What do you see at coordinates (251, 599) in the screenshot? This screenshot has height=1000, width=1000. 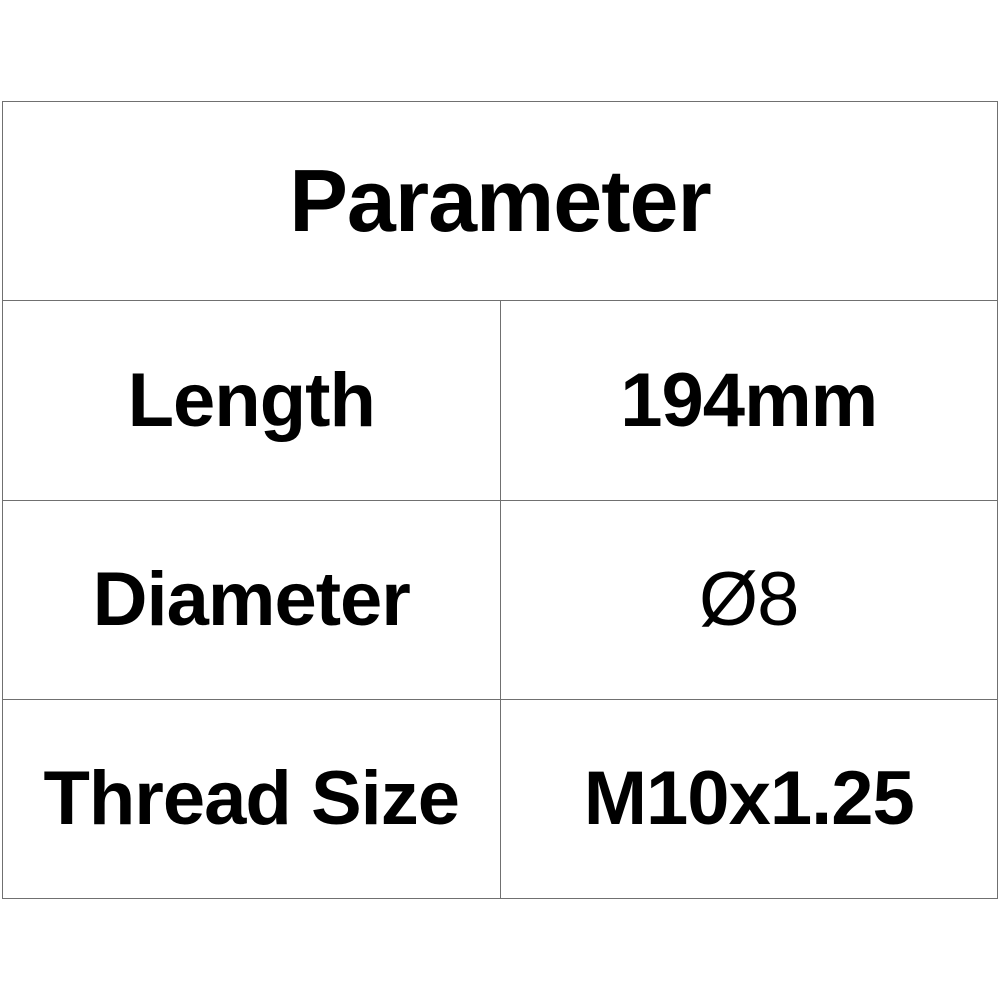 I see `row-label: Diameter` at bounding box center [251, 599].